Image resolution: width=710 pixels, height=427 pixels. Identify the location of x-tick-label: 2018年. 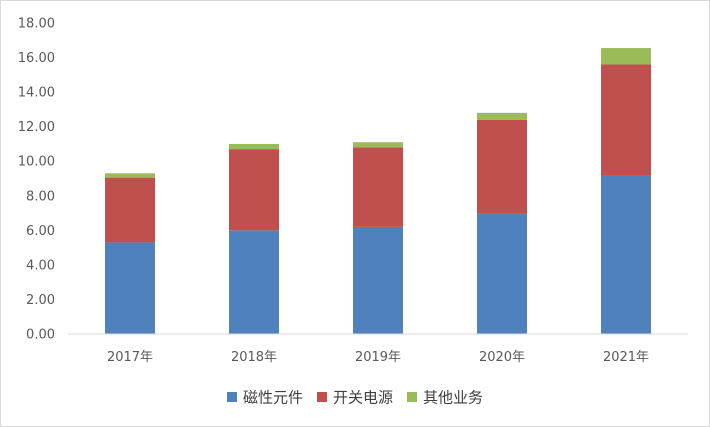
(254, 357).